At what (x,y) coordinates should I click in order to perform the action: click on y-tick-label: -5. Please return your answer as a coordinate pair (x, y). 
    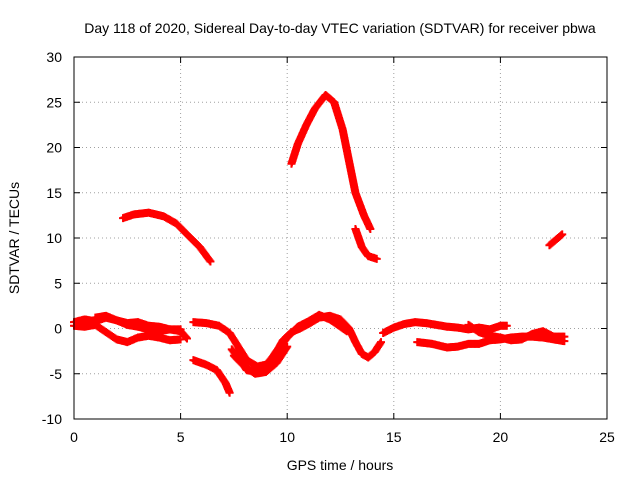
    Looking at the image, I should click on (56, 374).